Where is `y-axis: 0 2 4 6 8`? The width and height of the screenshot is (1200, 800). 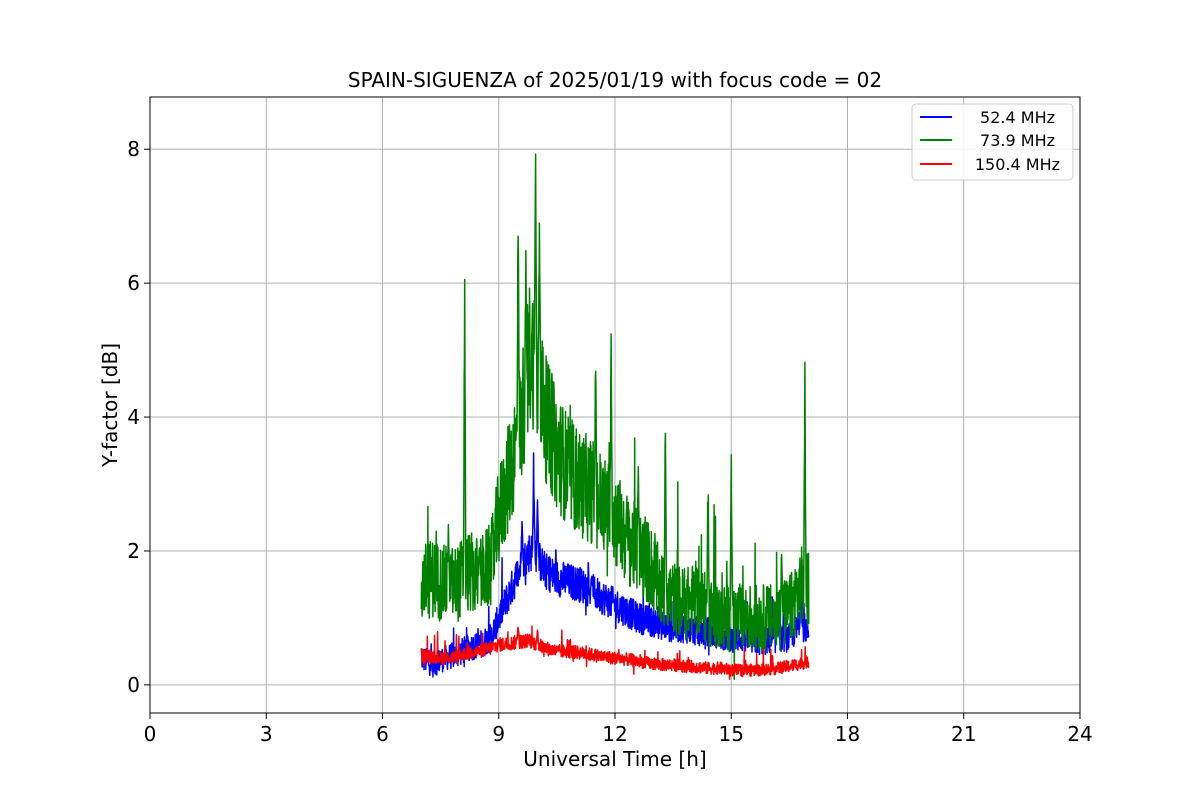 y-axis: 0 2 4 6 8 is located at coordinates (138, 417).